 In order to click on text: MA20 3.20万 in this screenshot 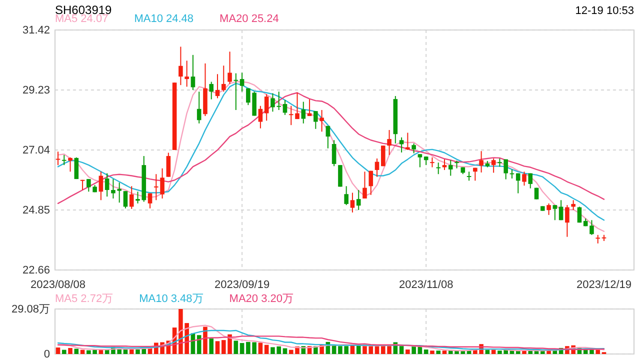, I will do `click(261, 299)`.